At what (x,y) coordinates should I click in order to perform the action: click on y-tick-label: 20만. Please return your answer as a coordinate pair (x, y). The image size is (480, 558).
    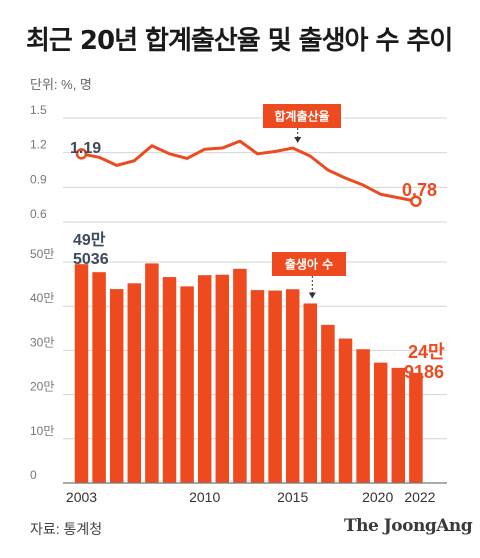
    Looking at the image, I should click on (42, 387).